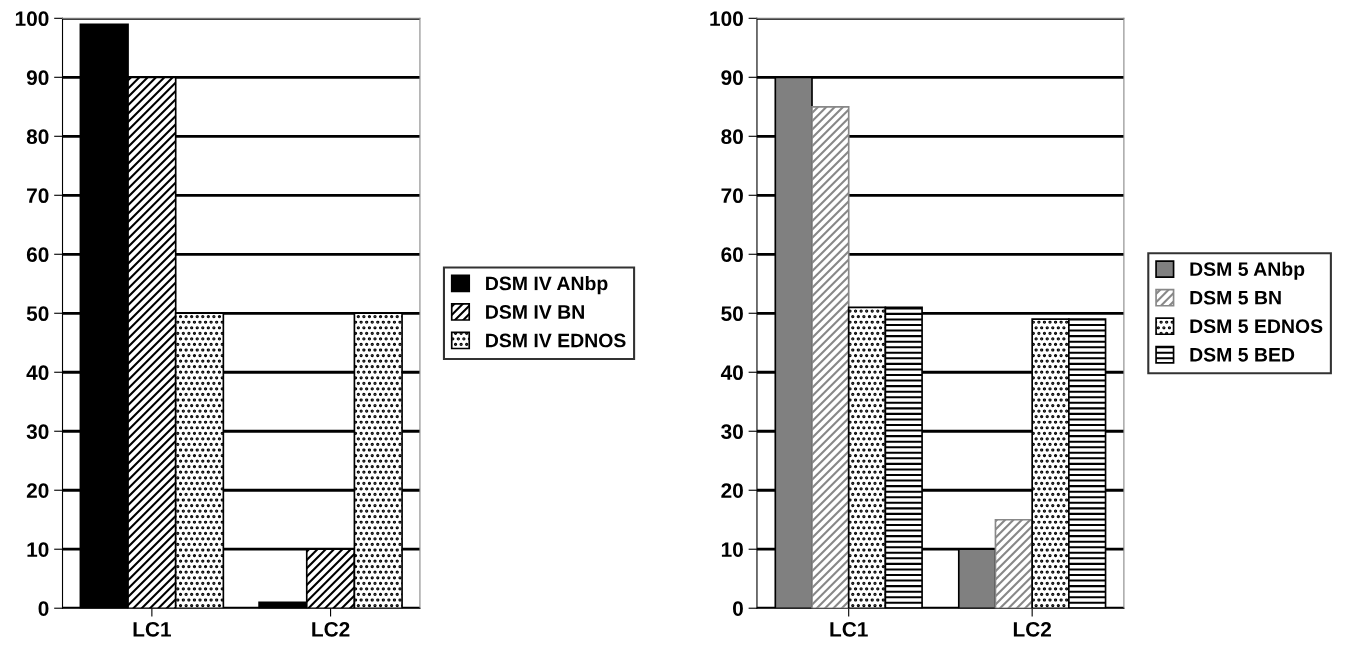 This screenshot has width=1359, height=654. What do you see at coordinates (1242, 354) in the screenshot?
I see `legend-label: DSM 5 BED` at bounding box center [1242, 354].